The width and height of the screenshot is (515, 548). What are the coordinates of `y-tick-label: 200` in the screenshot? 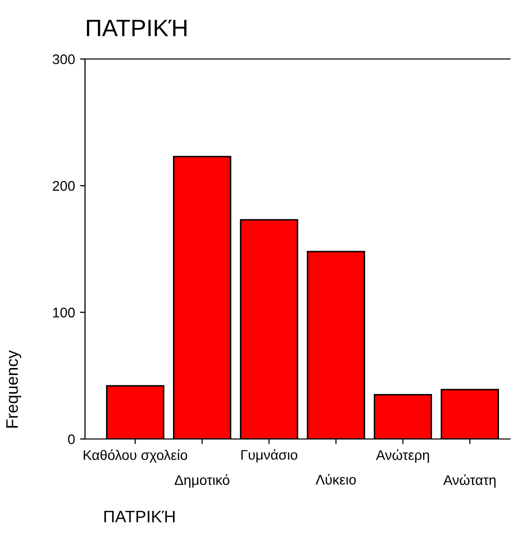 It's located at (63, 186).